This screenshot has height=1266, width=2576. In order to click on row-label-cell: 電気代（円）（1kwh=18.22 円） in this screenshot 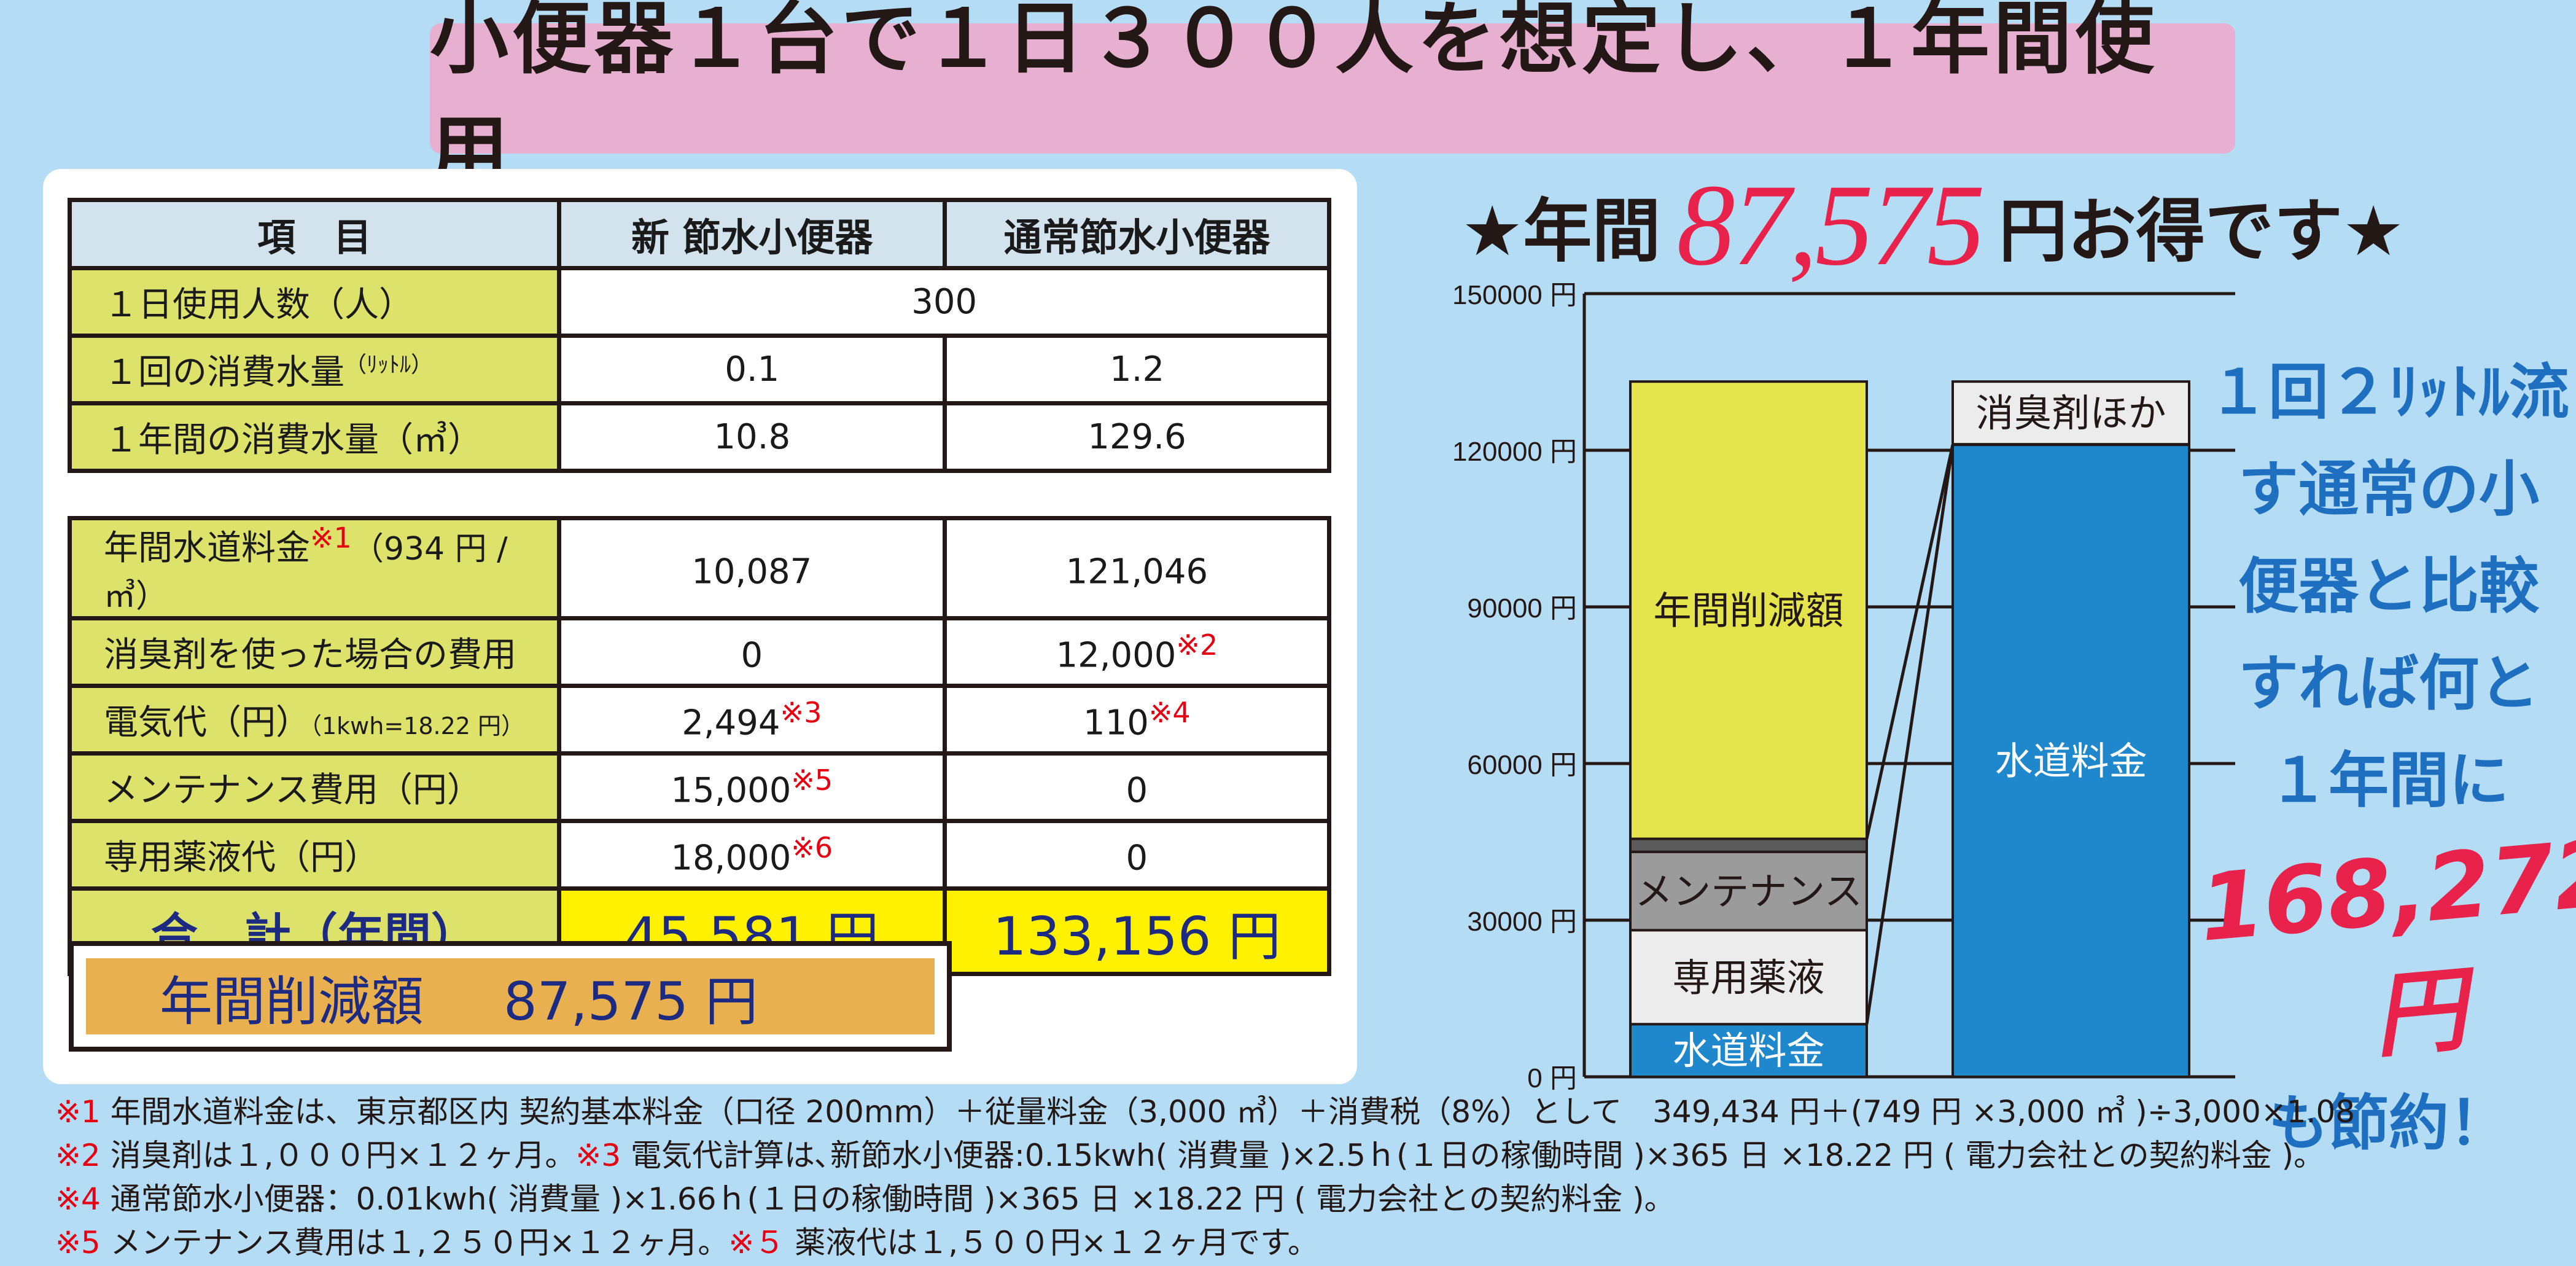, I will do `click(314, 720)`.